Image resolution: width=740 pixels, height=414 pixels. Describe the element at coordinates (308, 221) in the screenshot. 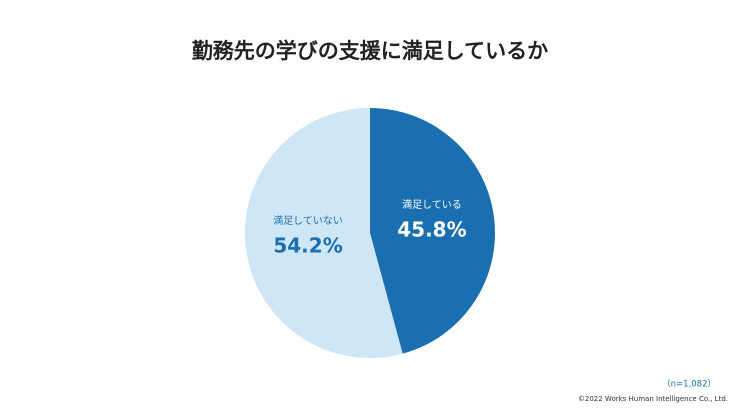

I see `slice-label: 満足していない` at that location.